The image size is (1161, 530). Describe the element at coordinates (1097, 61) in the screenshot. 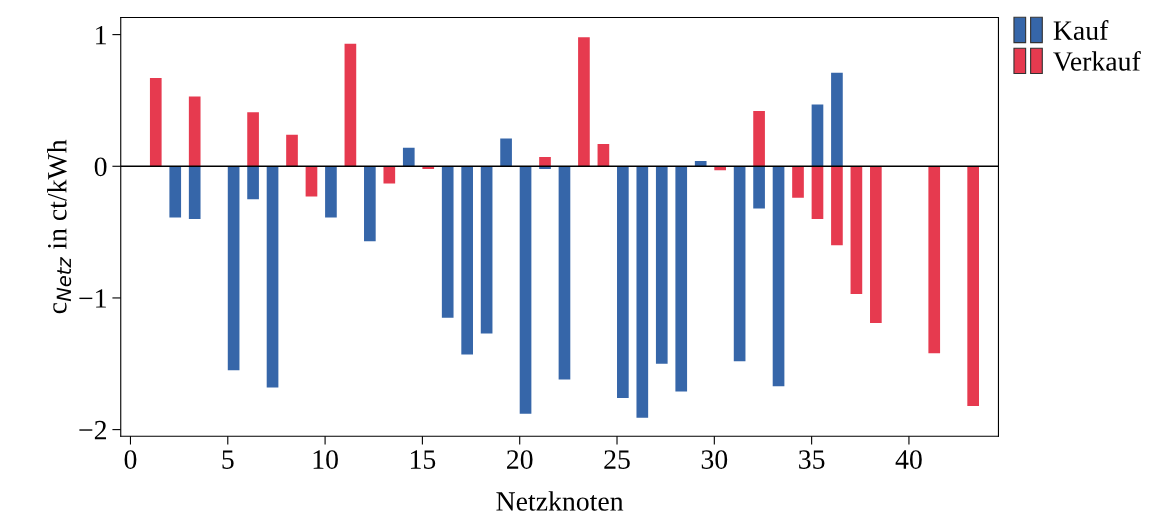

I see `legend-label: Verkauf` at that location.